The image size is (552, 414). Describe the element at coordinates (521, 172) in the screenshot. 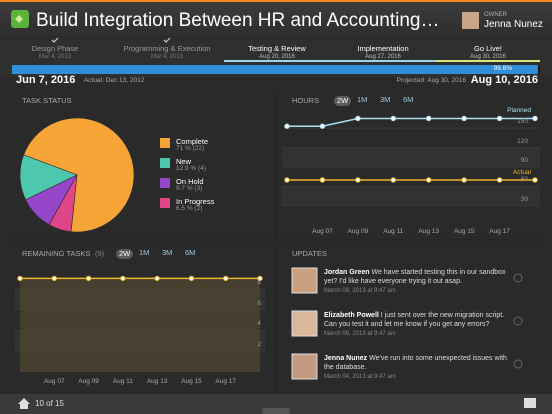

I see `series-label: Actual` at that location.